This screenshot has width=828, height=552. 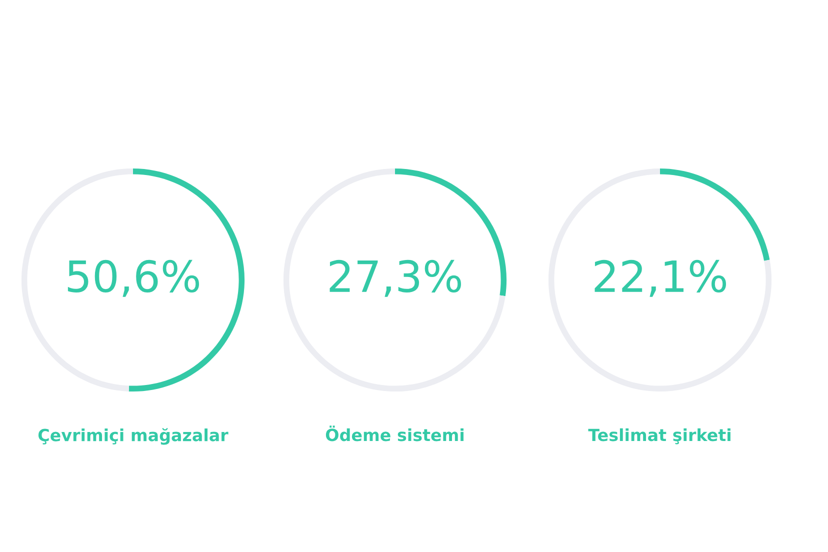 What do you see at coordinates (134, 278) in the screenshot?
I see `data-label: 50,6%` at bounding box center [134, 278].